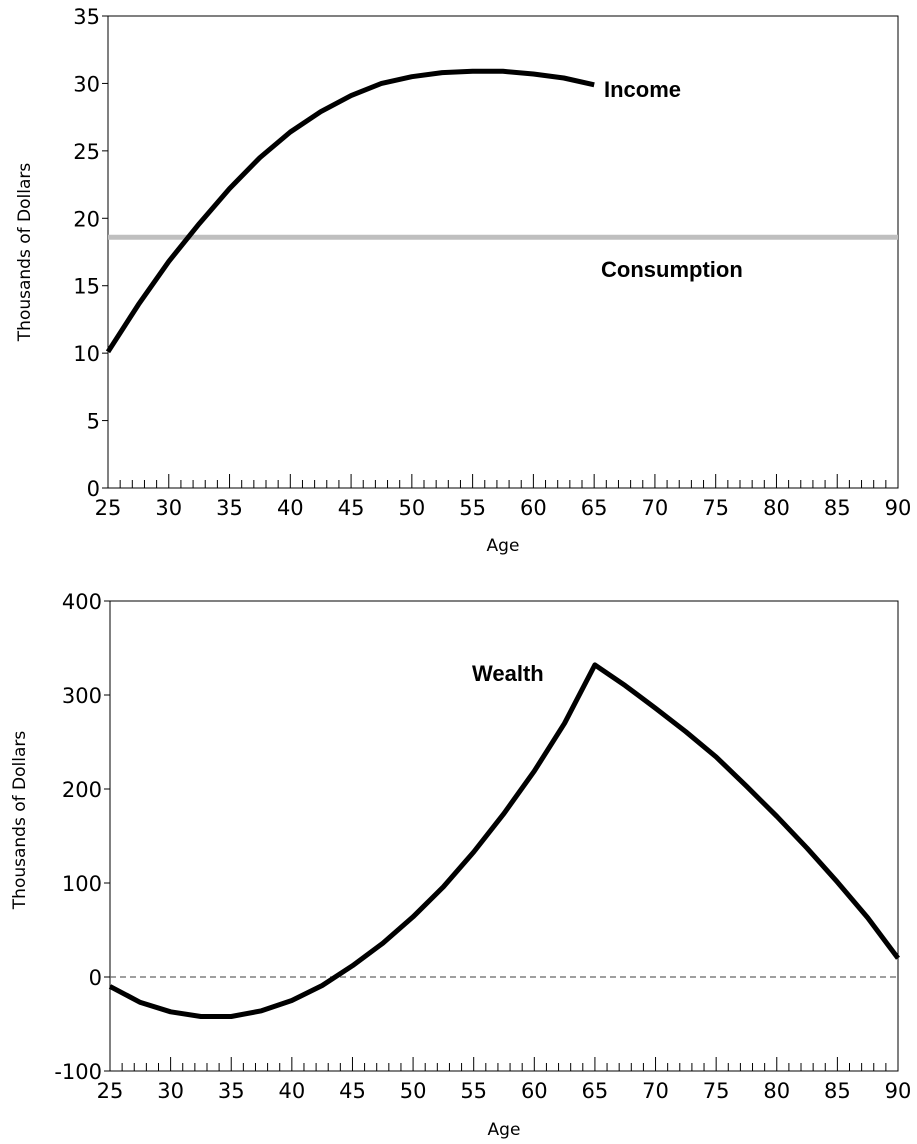 The height and width of the screenshot is (1144, 917). What do you see at coordinates (86, 17) in the screenshot?
I see `y-tick-label: 35` at bounding box center [86, 17].